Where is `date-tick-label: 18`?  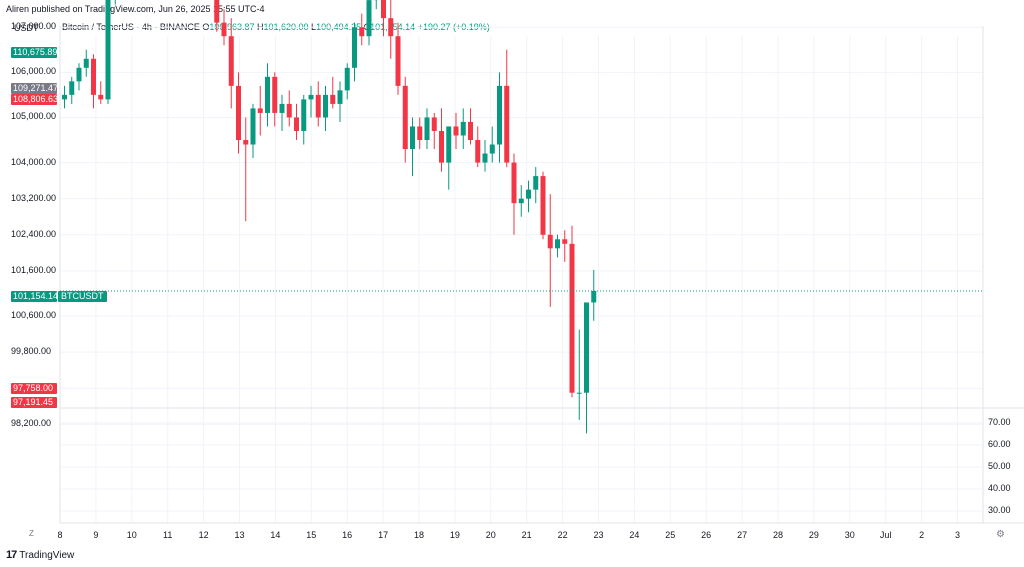 date-tick-label: 18 is located at coordinates (419, 535).